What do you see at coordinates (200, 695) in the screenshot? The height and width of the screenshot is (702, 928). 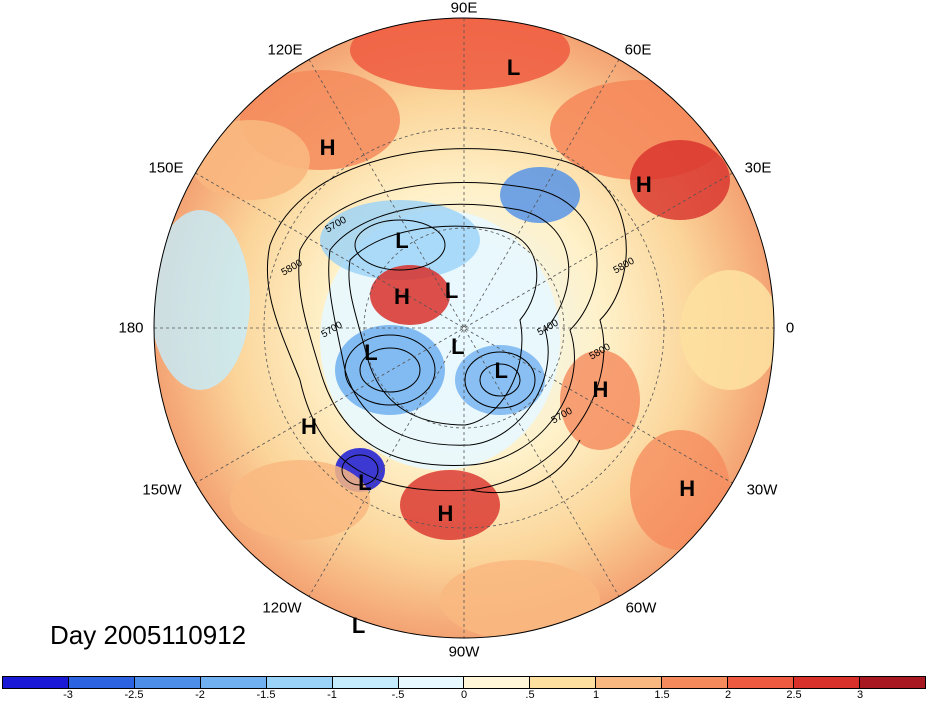 I see `colorbar-tick-label: -2` at bounding box center [200, 695].